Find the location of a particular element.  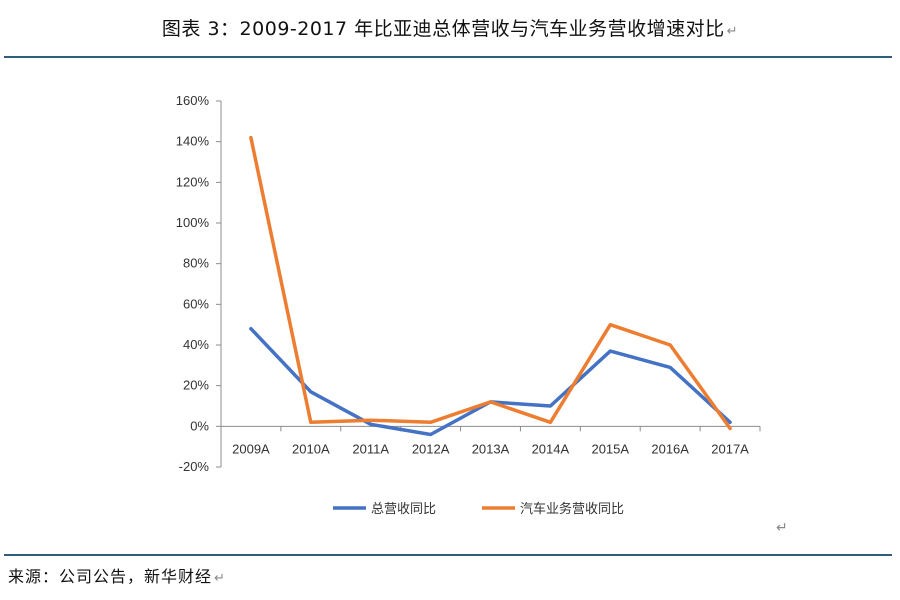

x-tick-label: 2015A is located at coordinates (610, 448).